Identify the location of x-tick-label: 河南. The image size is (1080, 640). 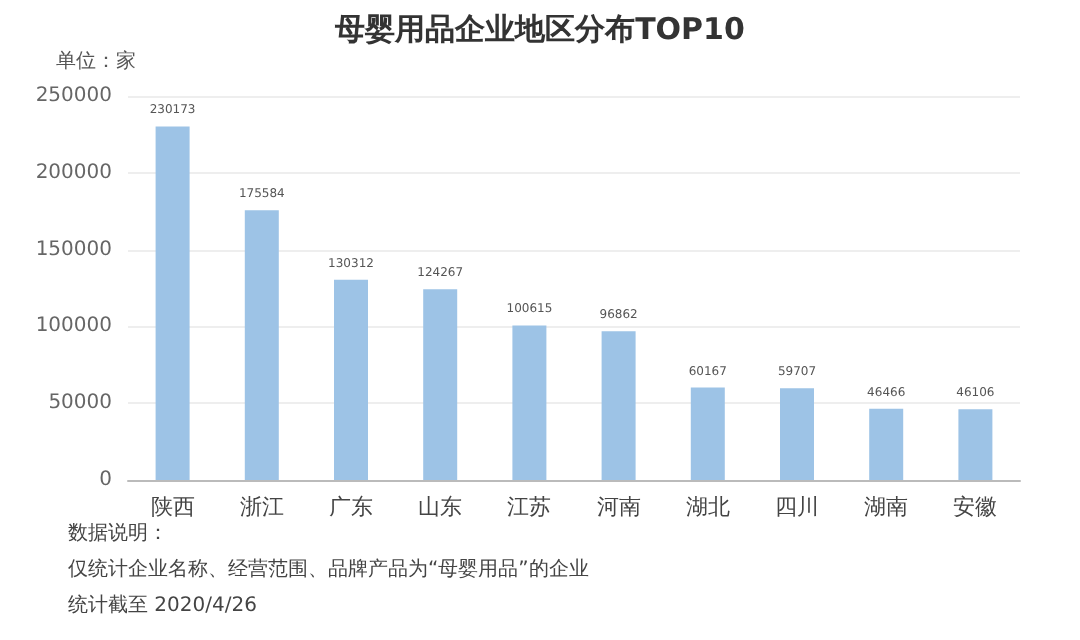
(618, 507).